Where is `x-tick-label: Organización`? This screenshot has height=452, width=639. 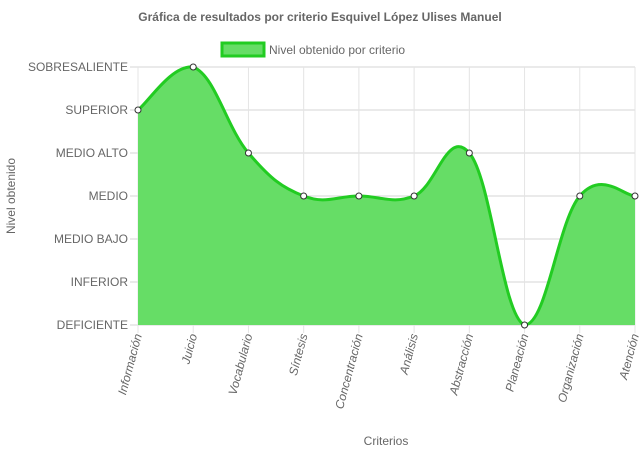
x-tick-label: Organización is located at coordinates (571, 368).